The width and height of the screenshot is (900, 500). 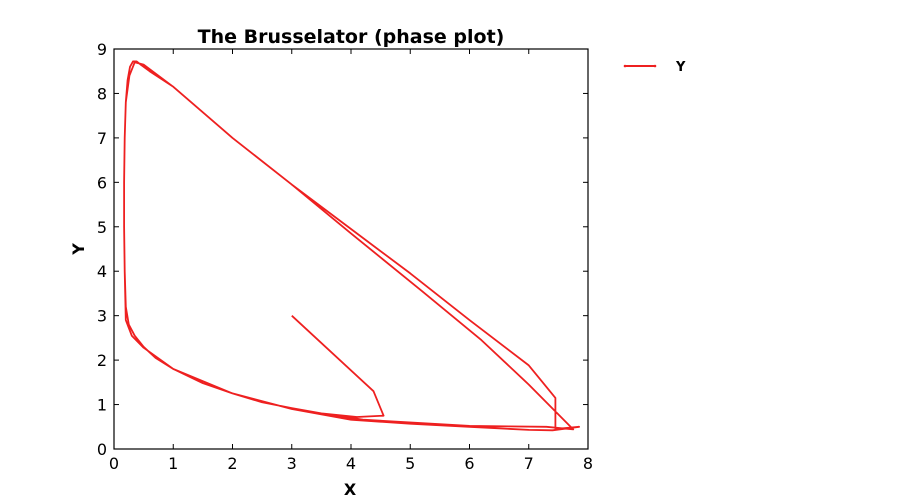 What do you see at coordinates (102, 405) in the screenshot?
I see `y-tick-label-1: 1` at bounding box center [102, 405].